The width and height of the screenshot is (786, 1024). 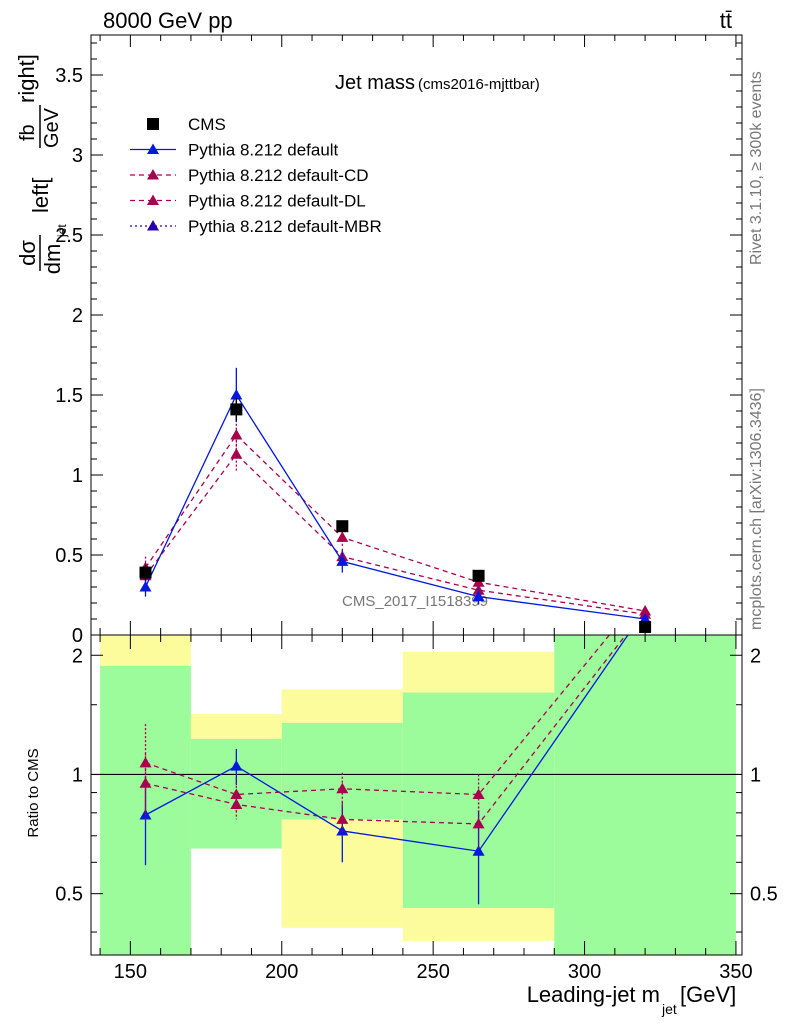 What do you see at coordinates (77, 636) in the screenshot?
I see `main-y-tick-label: 0` at bounding box center [77, 636].